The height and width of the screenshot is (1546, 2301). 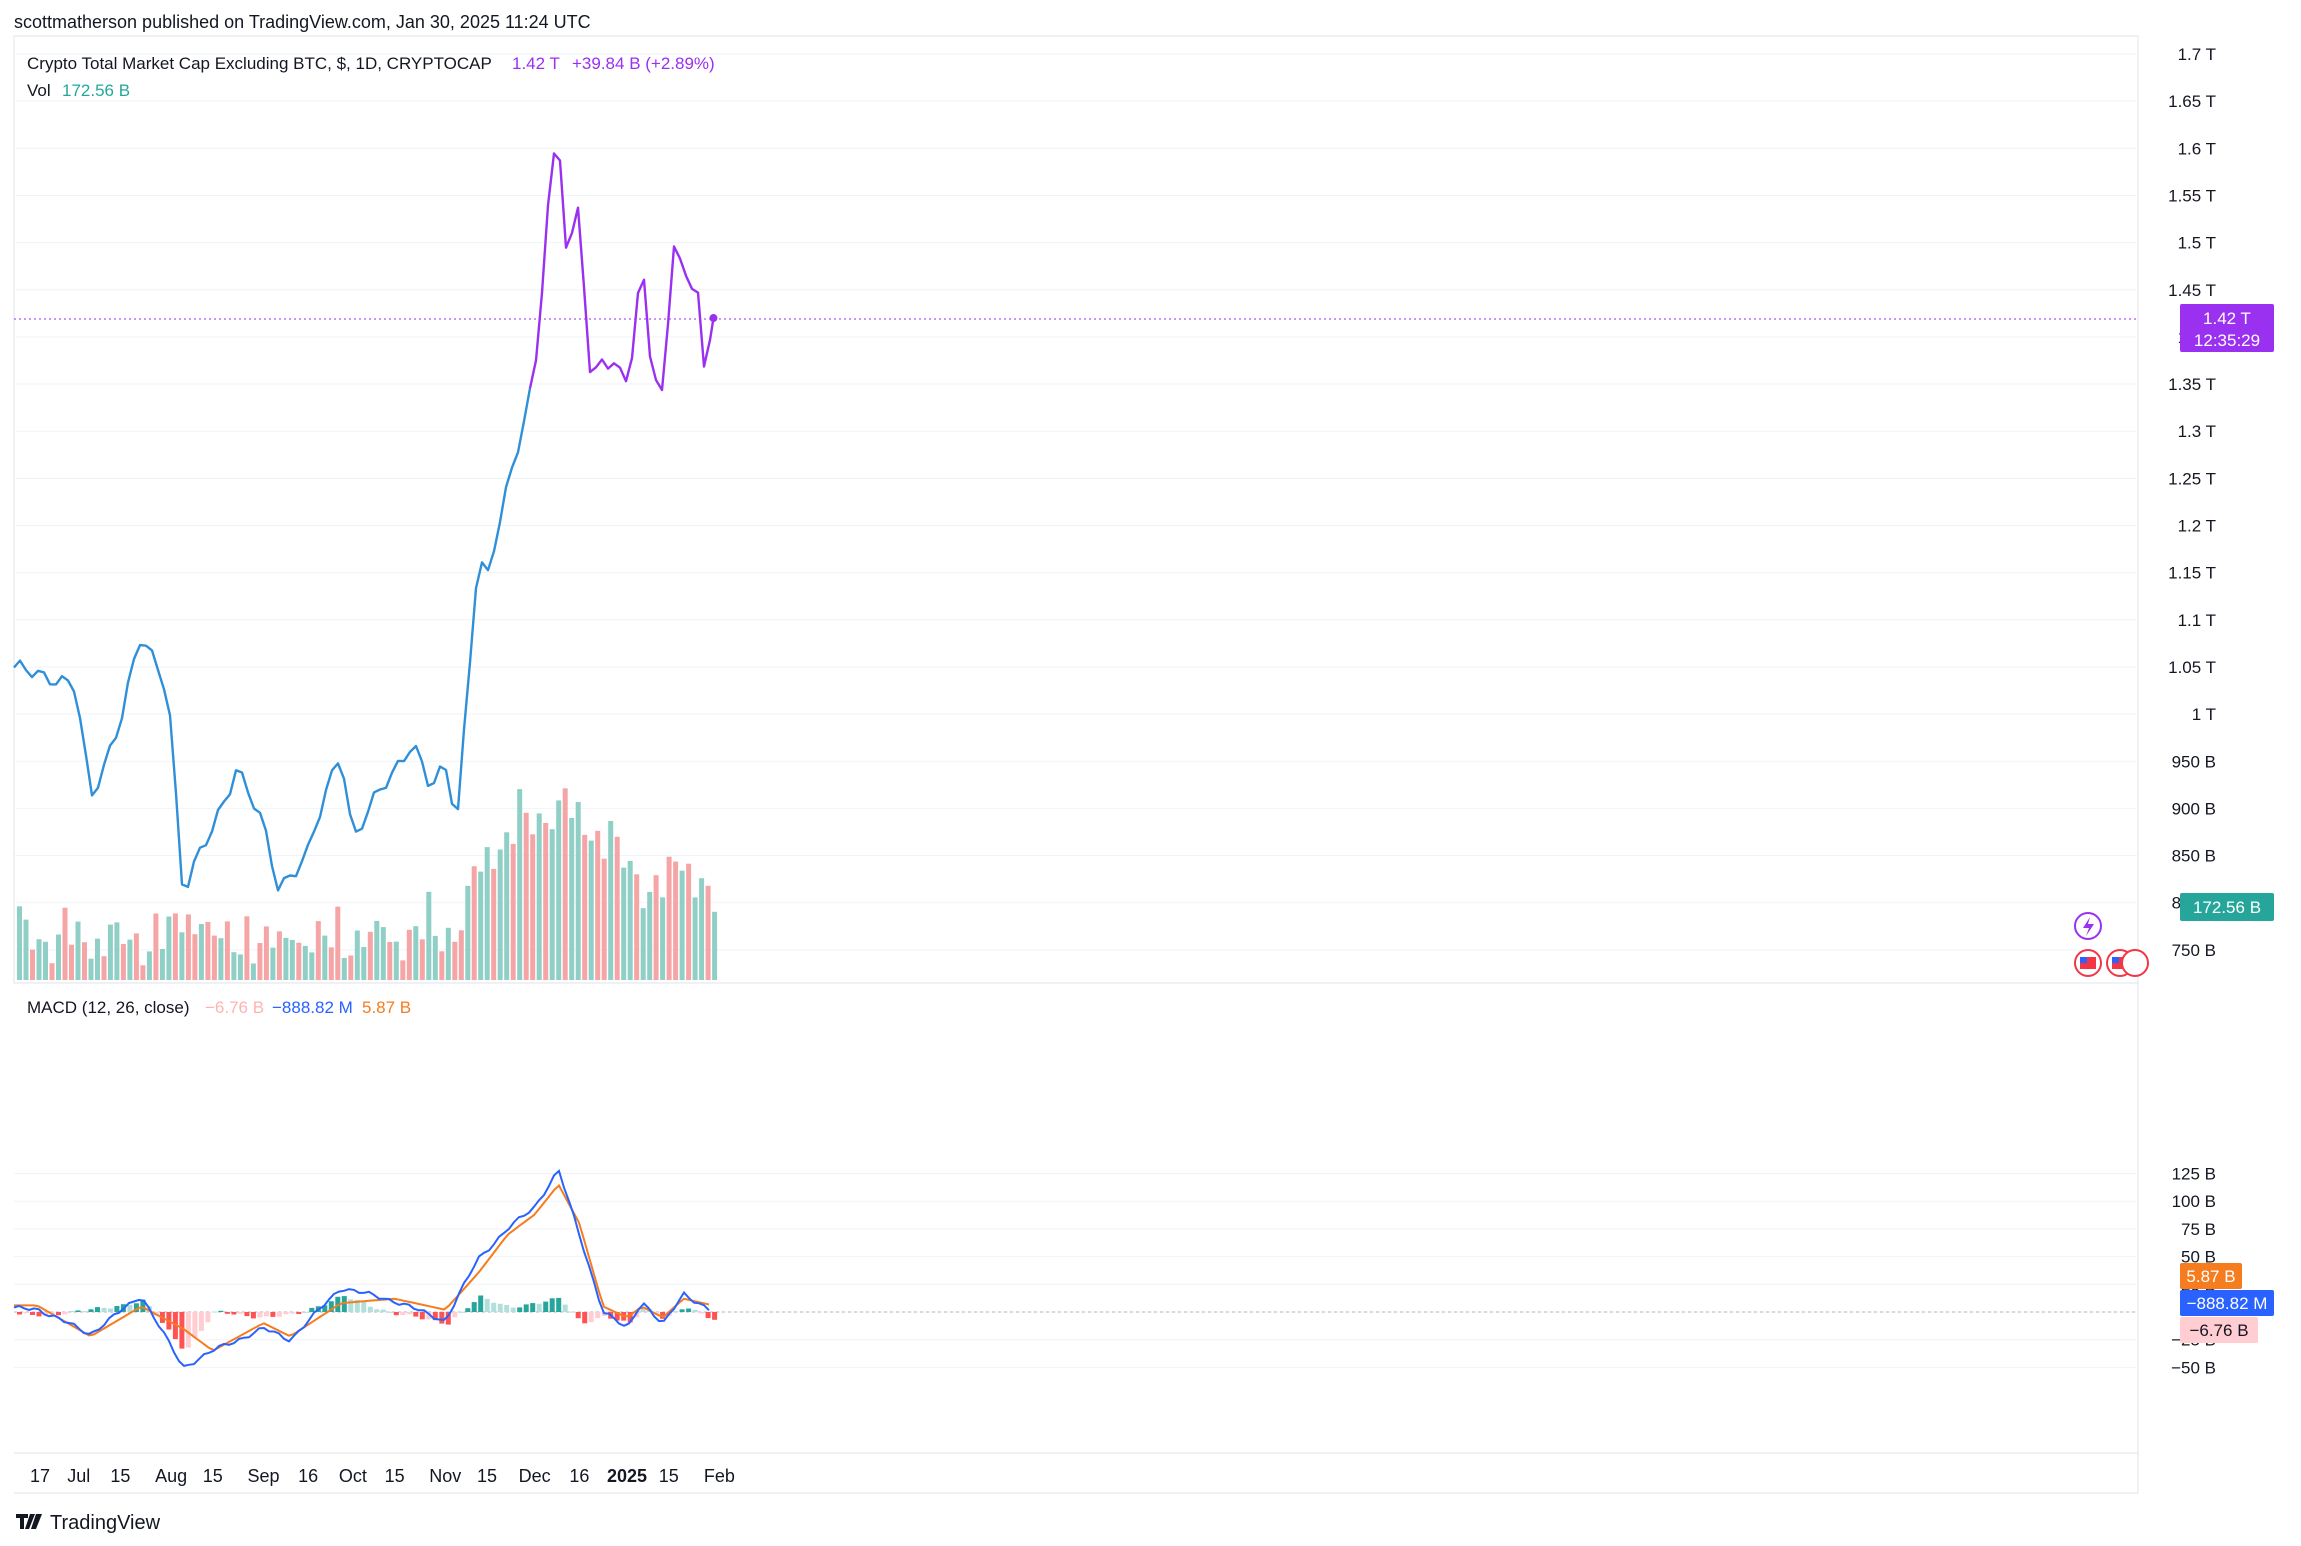 I want to click on signal-badge-value: 5.87 B, so click(x=2210, y=1276).